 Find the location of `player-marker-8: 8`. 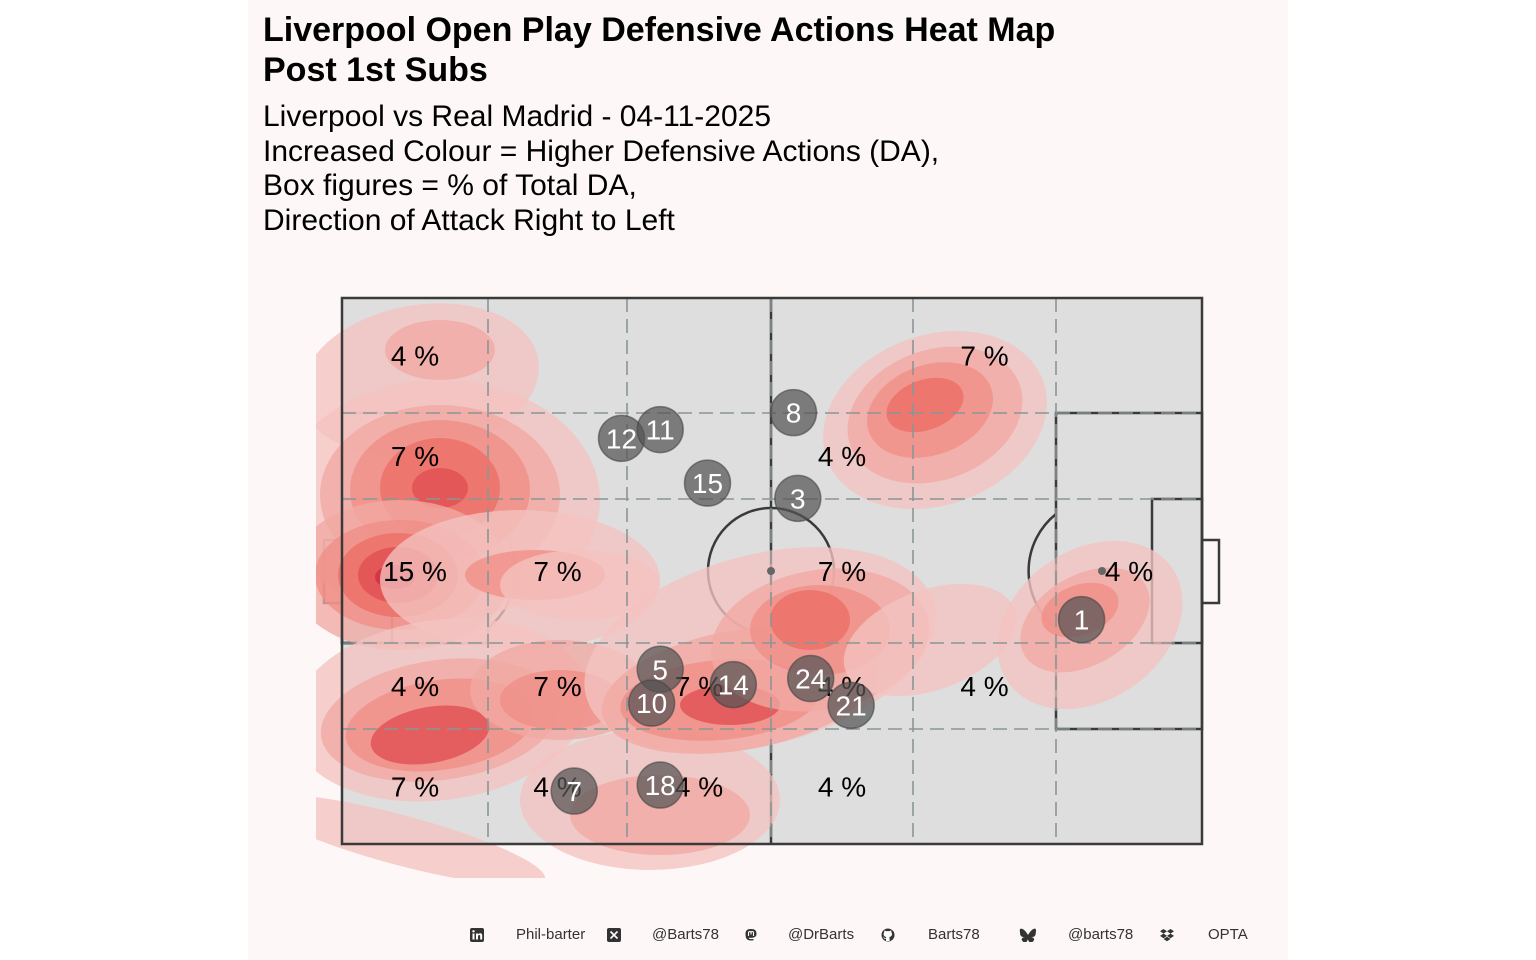

player-marker-8: 8 is located at coordinates (793, 412).